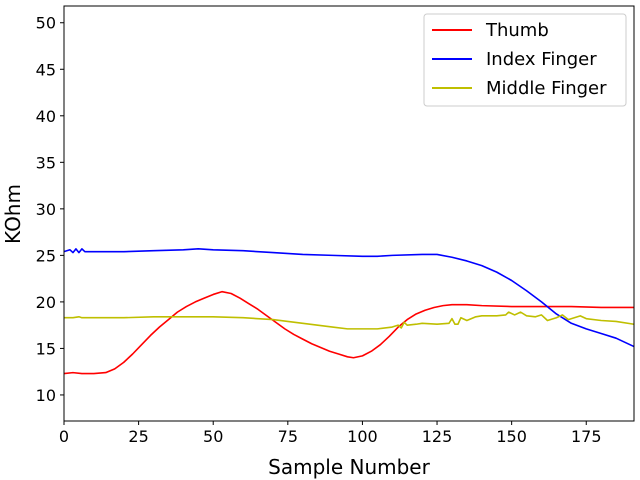 The image size is (640, 480). I want to click on x-axis: 0 25 50 75 100 125 150 175, so click(330, 433).